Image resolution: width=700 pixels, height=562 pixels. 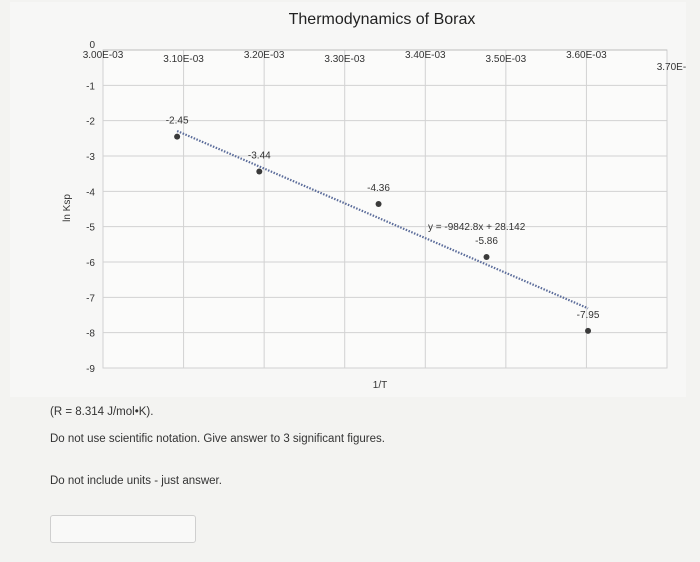 What do you see at coordinates (671, 67) in the screenshot?
I see `x-tick-label: 3.70E-03` at bounding box center [671, 67].